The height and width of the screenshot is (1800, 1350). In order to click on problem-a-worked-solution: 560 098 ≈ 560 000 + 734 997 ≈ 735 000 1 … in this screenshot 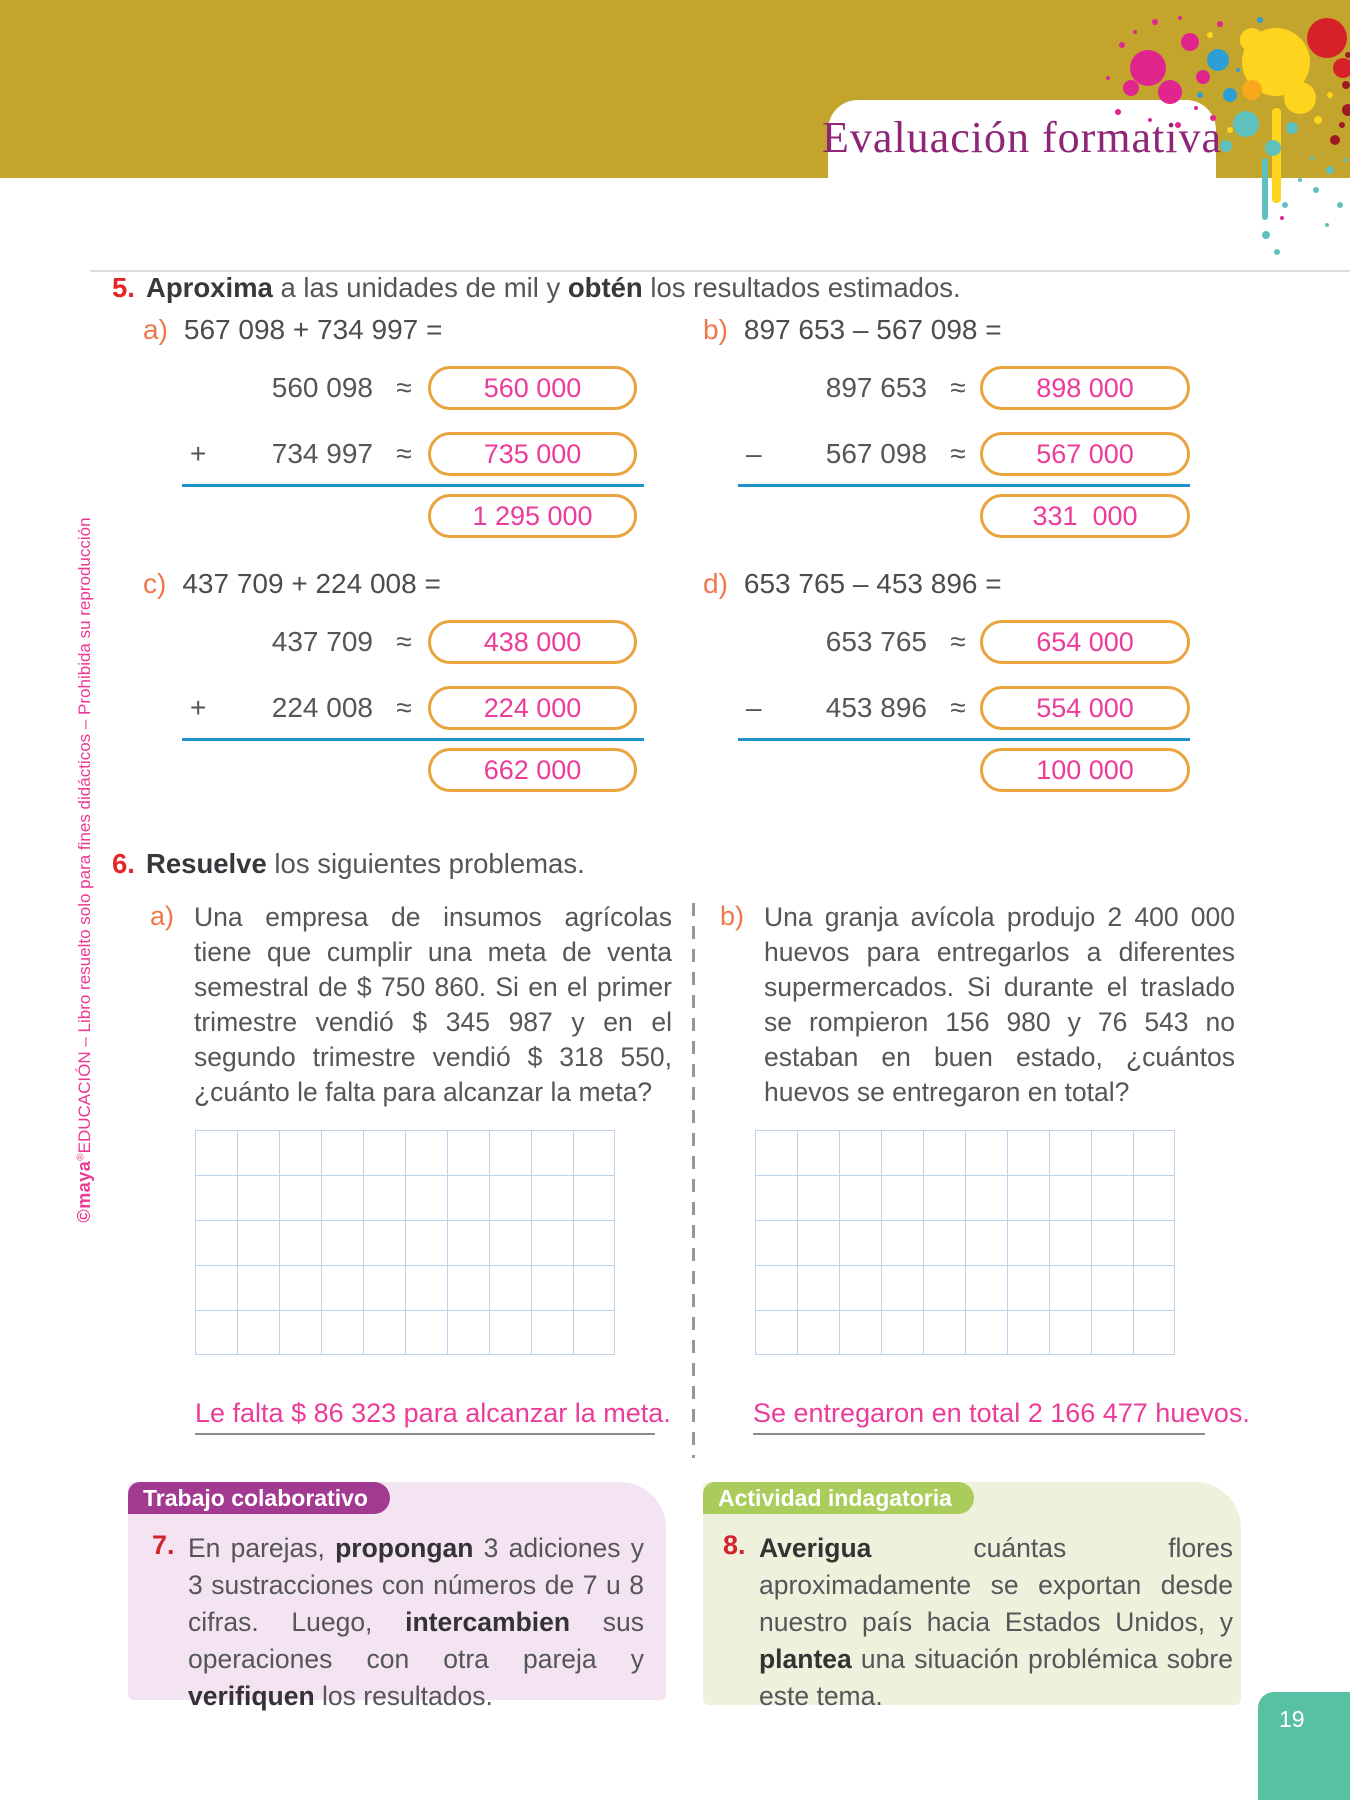, I will do `click(392, 456)`.